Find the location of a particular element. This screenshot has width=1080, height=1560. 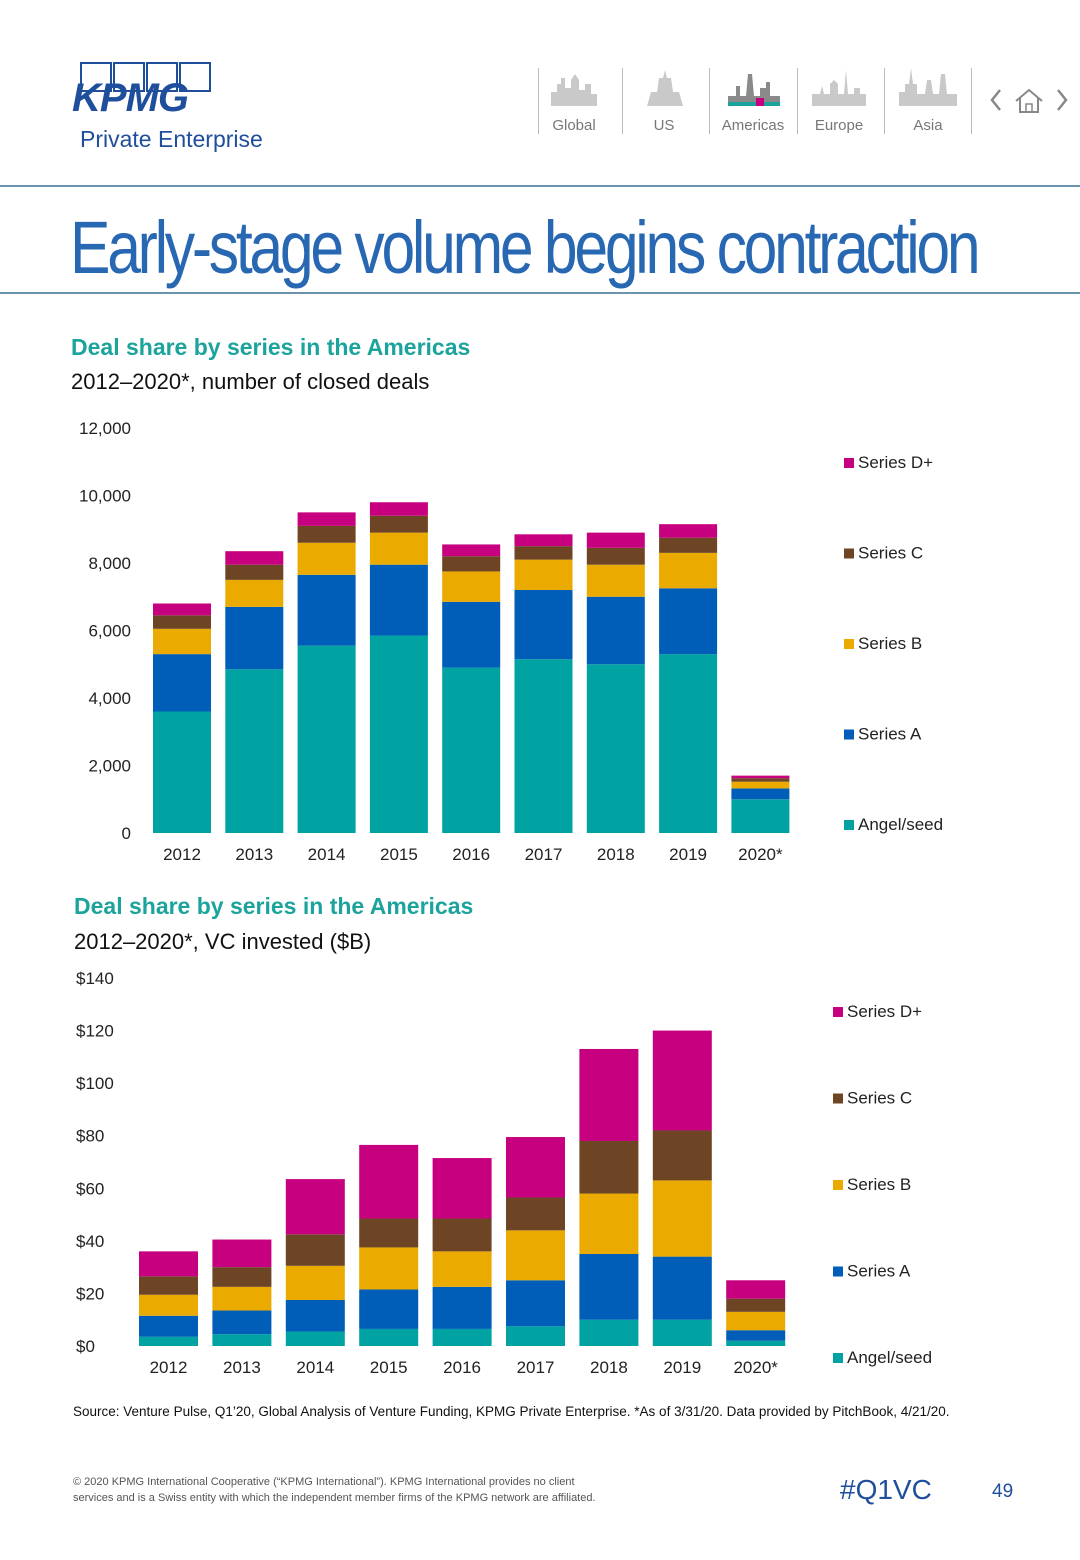

chart1-bar-2020-angel-seed is located at coordinates (760, 816).